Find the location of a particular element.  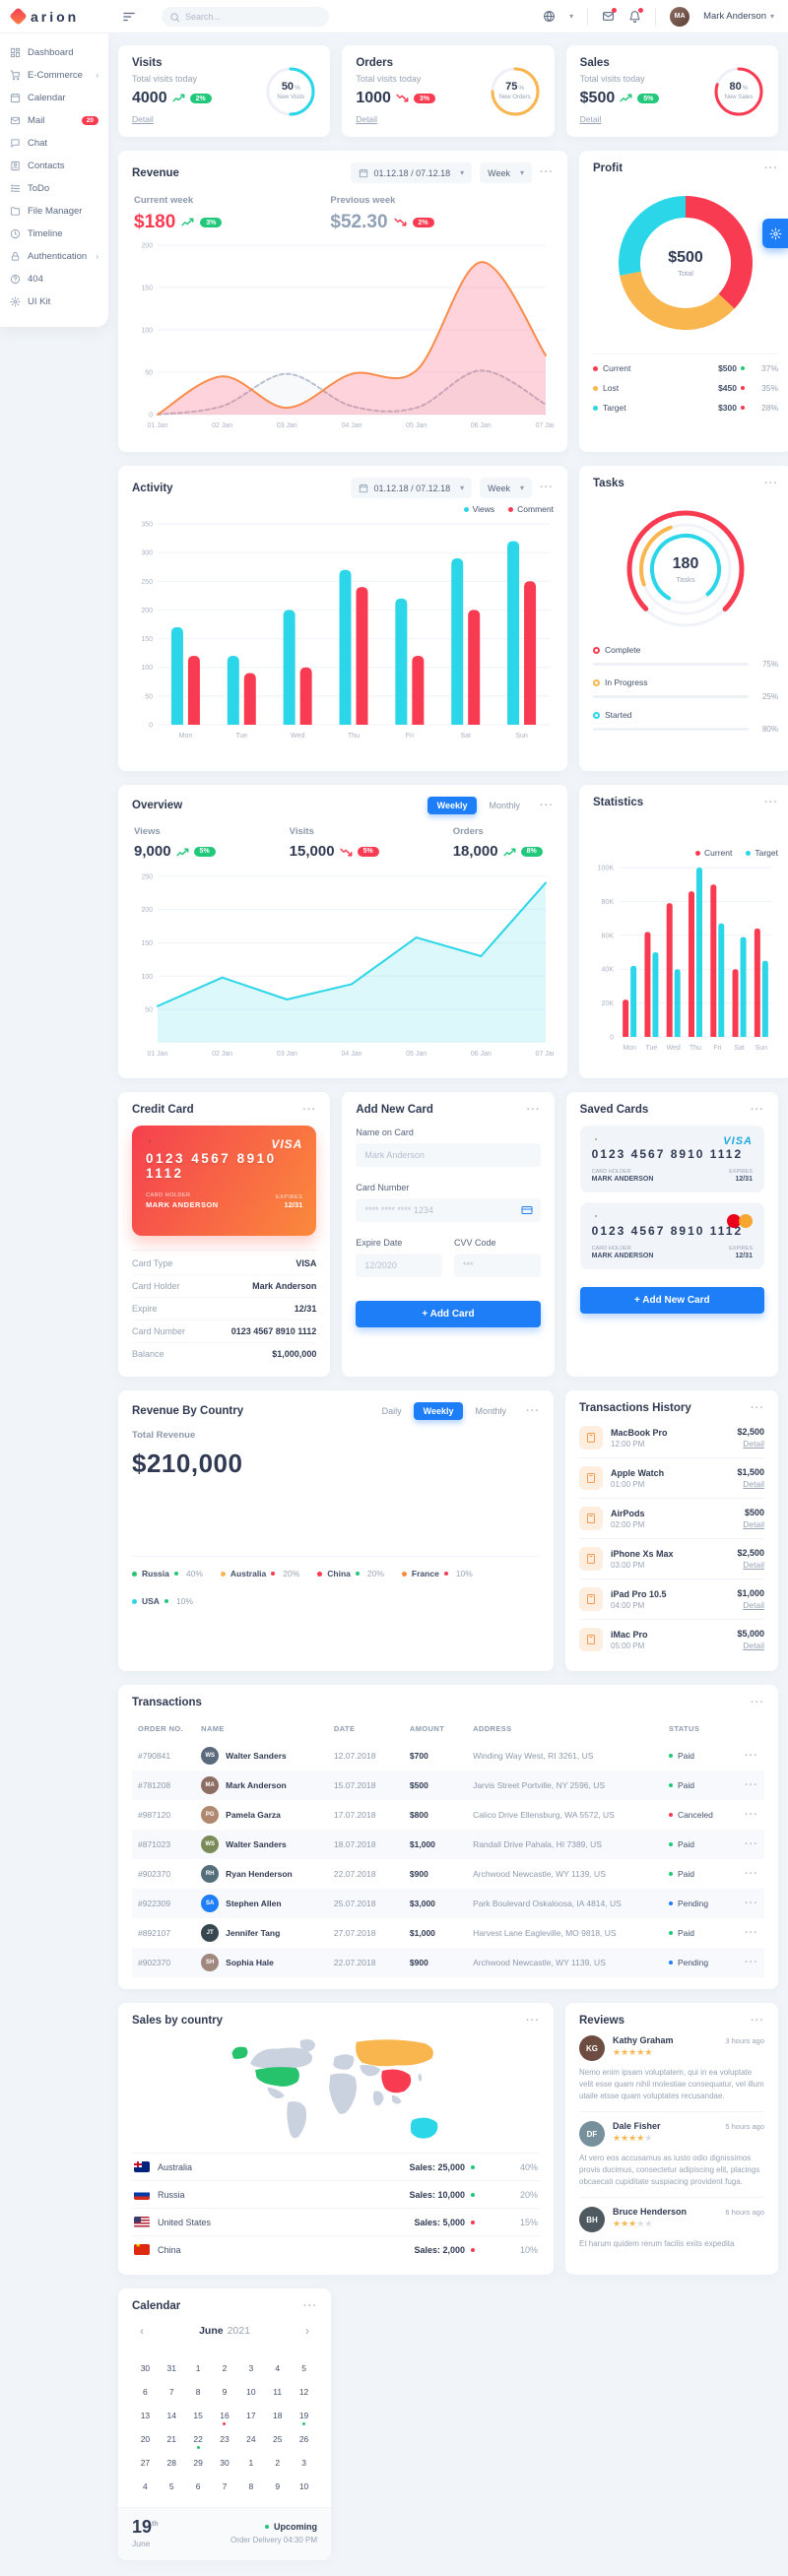

sidebar-item: Mail 20 is located at coordinates (54, 120).